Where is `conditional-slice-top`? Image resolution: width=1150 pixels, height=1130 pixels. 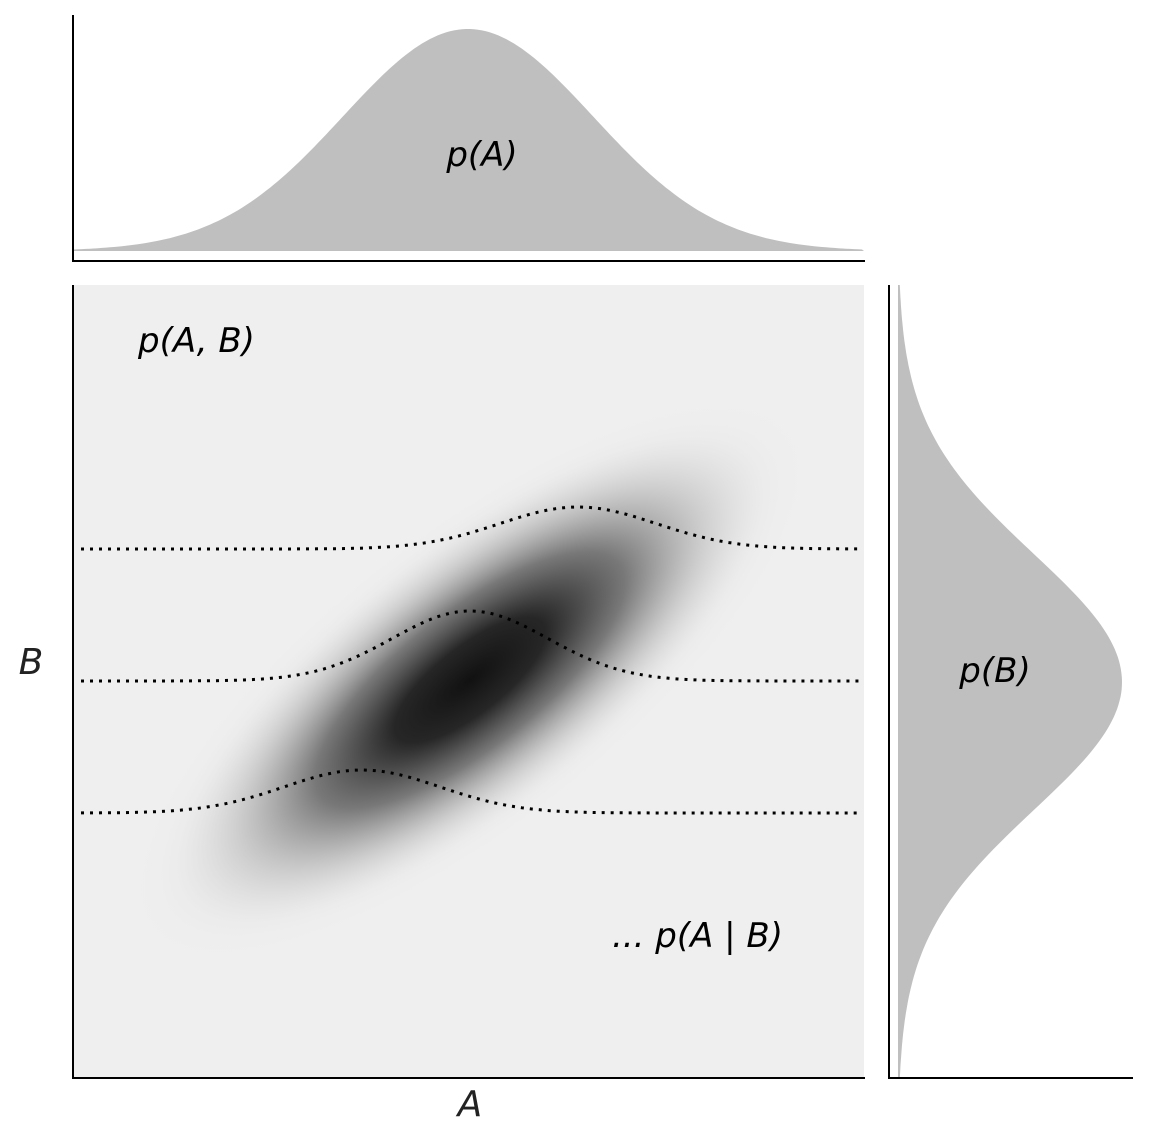 conditional-slice-top is located at coordinates (471, 528).